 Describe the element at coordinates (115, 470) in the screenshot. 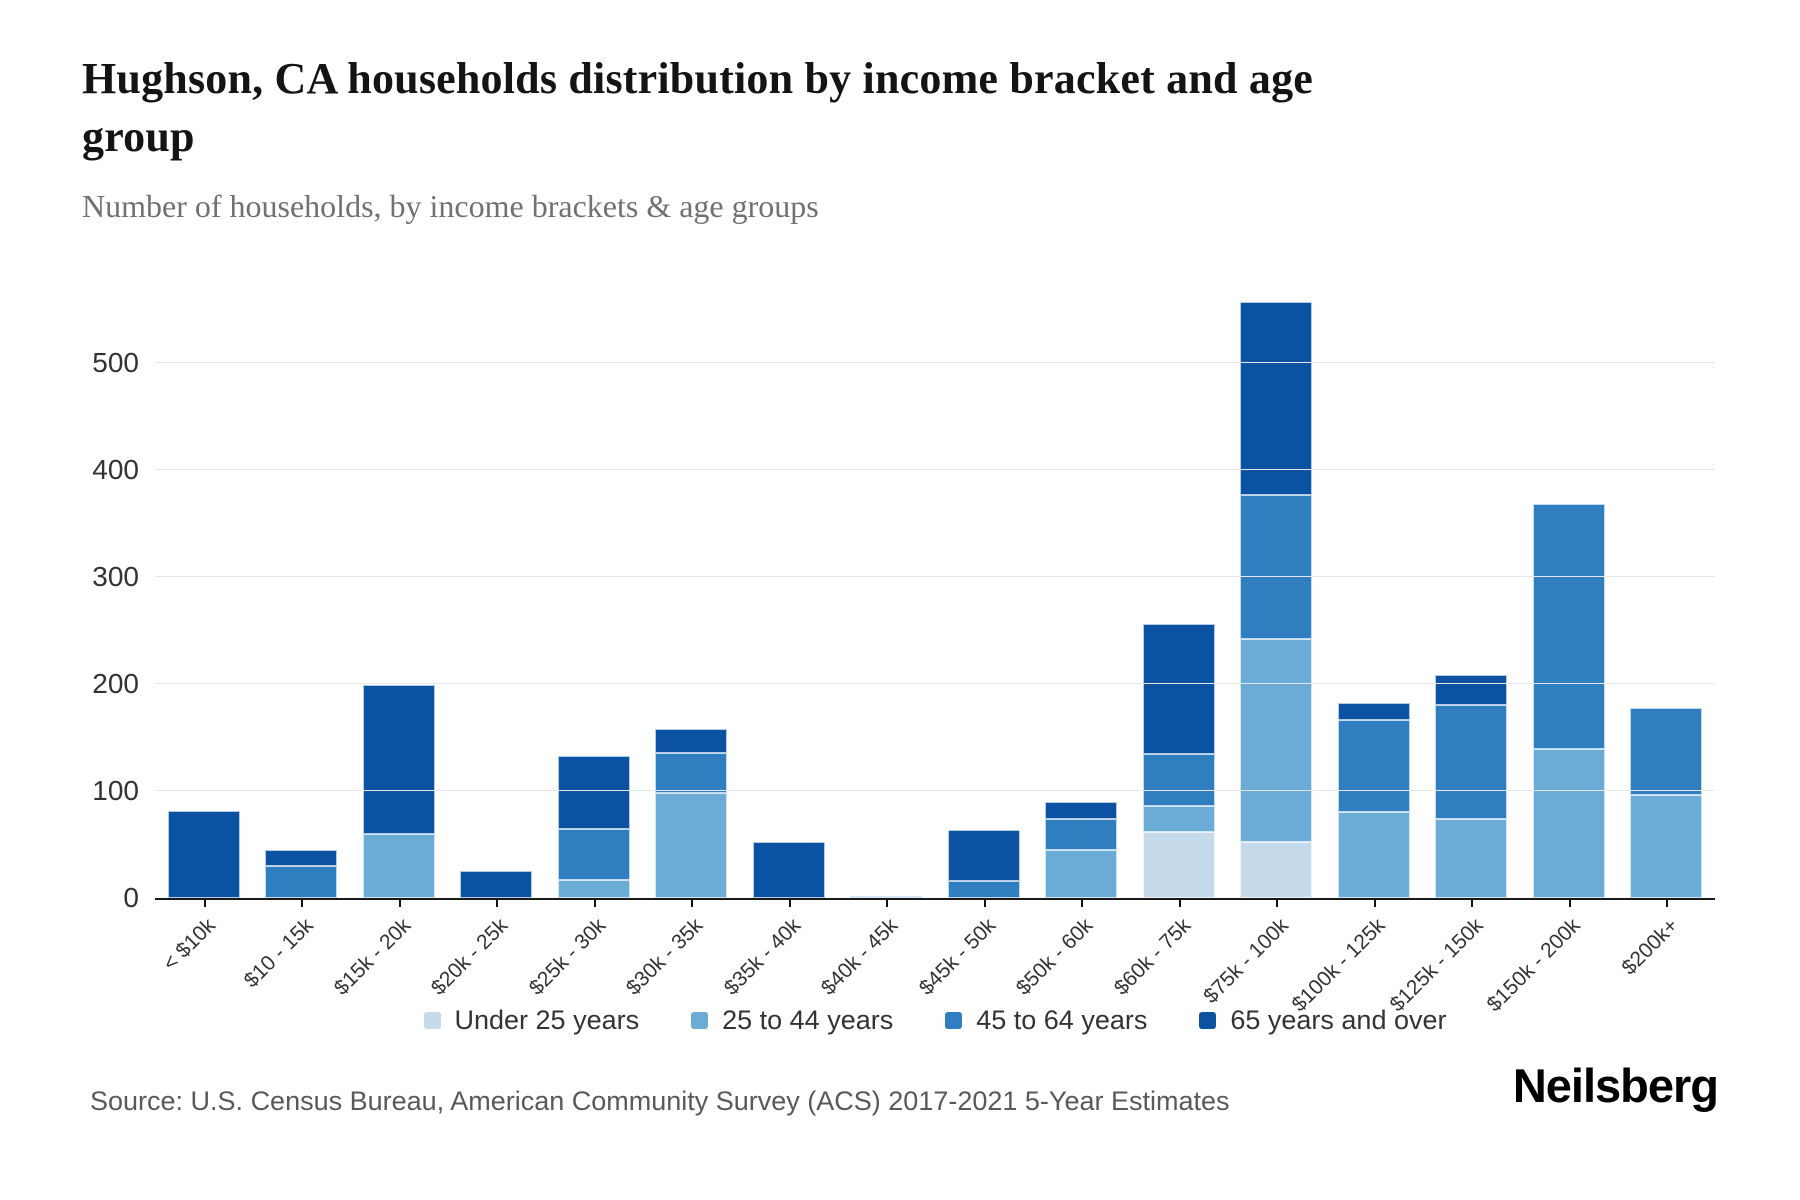

I see `y-axis-tick-label: 400` at that location.